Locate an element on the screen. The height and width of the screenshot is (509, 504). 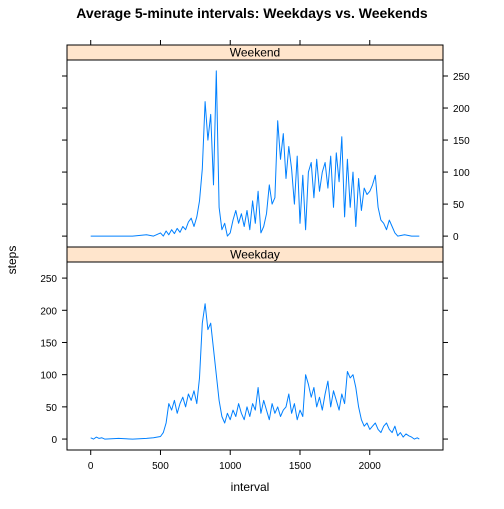
y-tick-label-weekday-50: 50 is located at coordinates (52, 408).